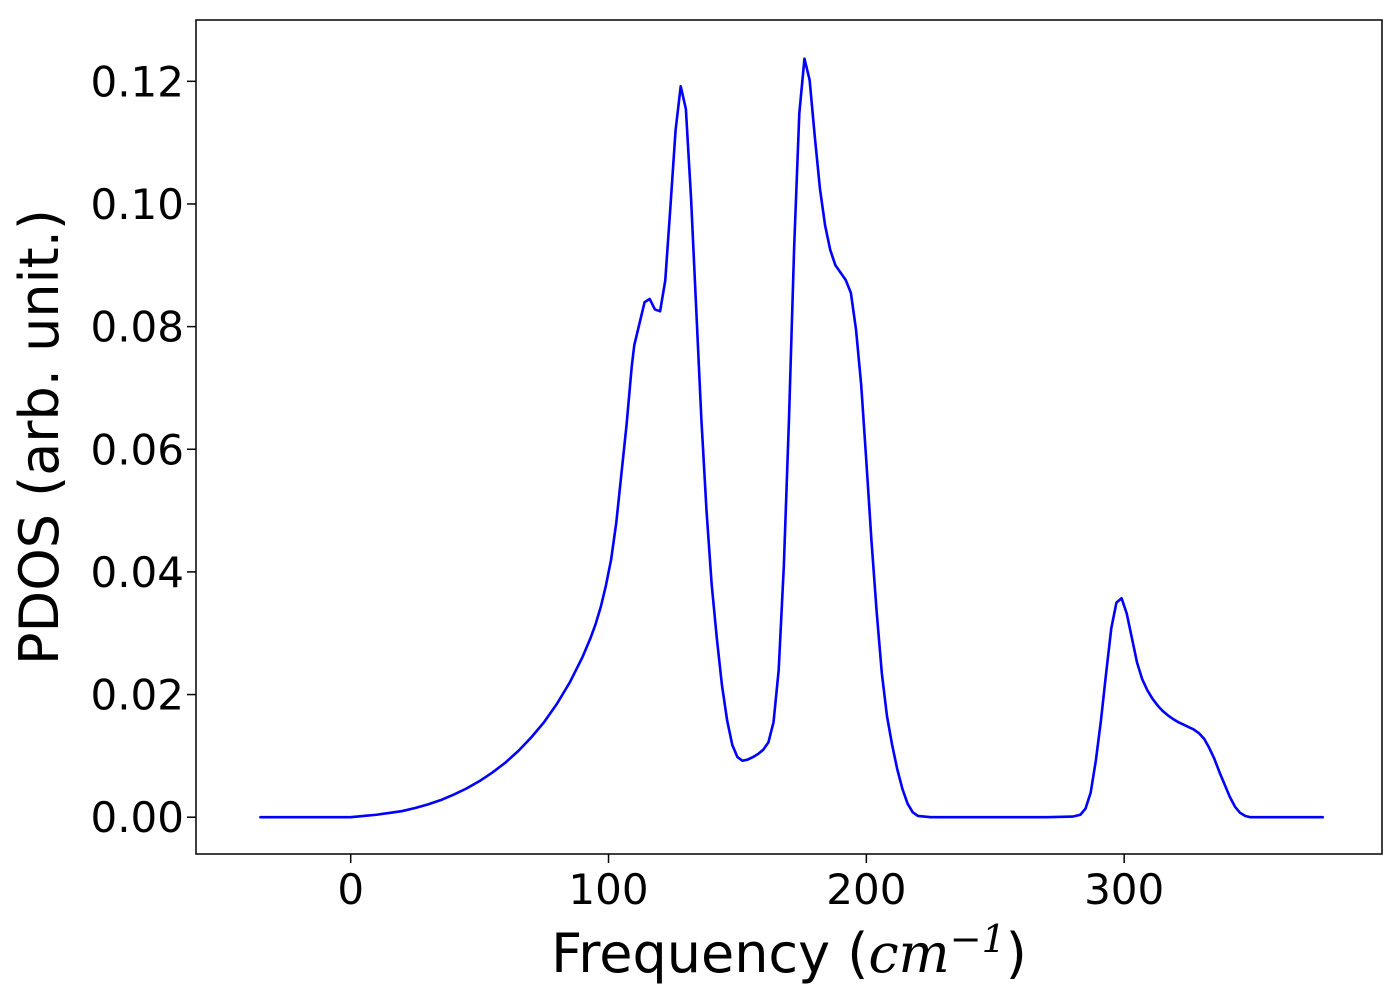  Describe the element at coordinates (1016, 953) in the screenshot. I see `x-axis-label-suffix: )` at that location.